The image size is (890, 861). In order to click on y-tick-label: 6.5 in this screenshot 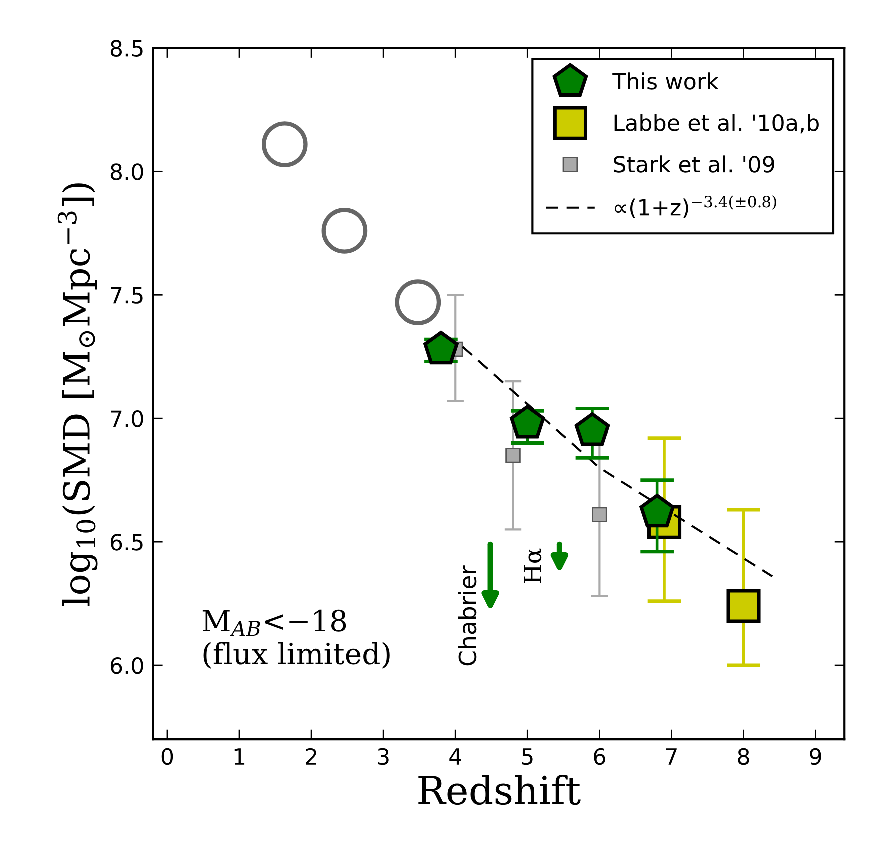, I will do `click(126, 542)`.